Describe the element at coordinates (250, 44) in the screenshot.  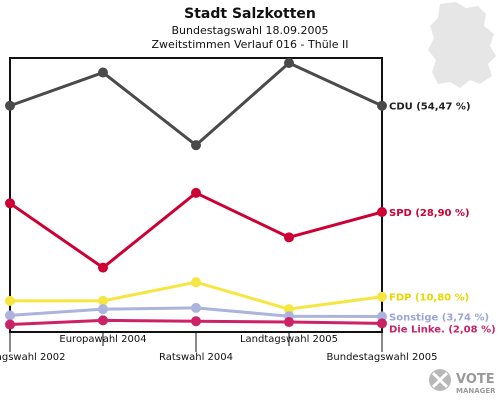
I see `page-subtitle-2: Zweitstimmen Verlauf 016 - Thüle II` at that location.